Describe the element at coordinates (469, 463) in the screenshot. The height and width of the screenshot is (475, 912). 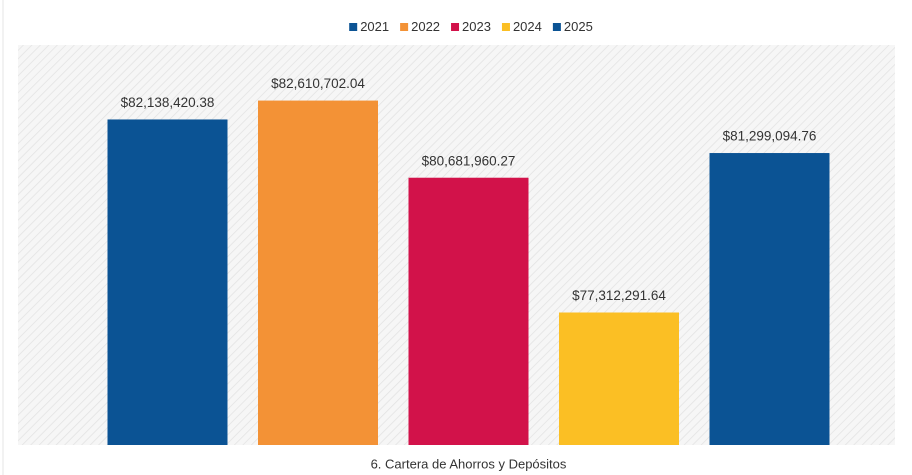
I see `x-tick-label: 6. Cartera de Ahorros y Depósitos` at that location.